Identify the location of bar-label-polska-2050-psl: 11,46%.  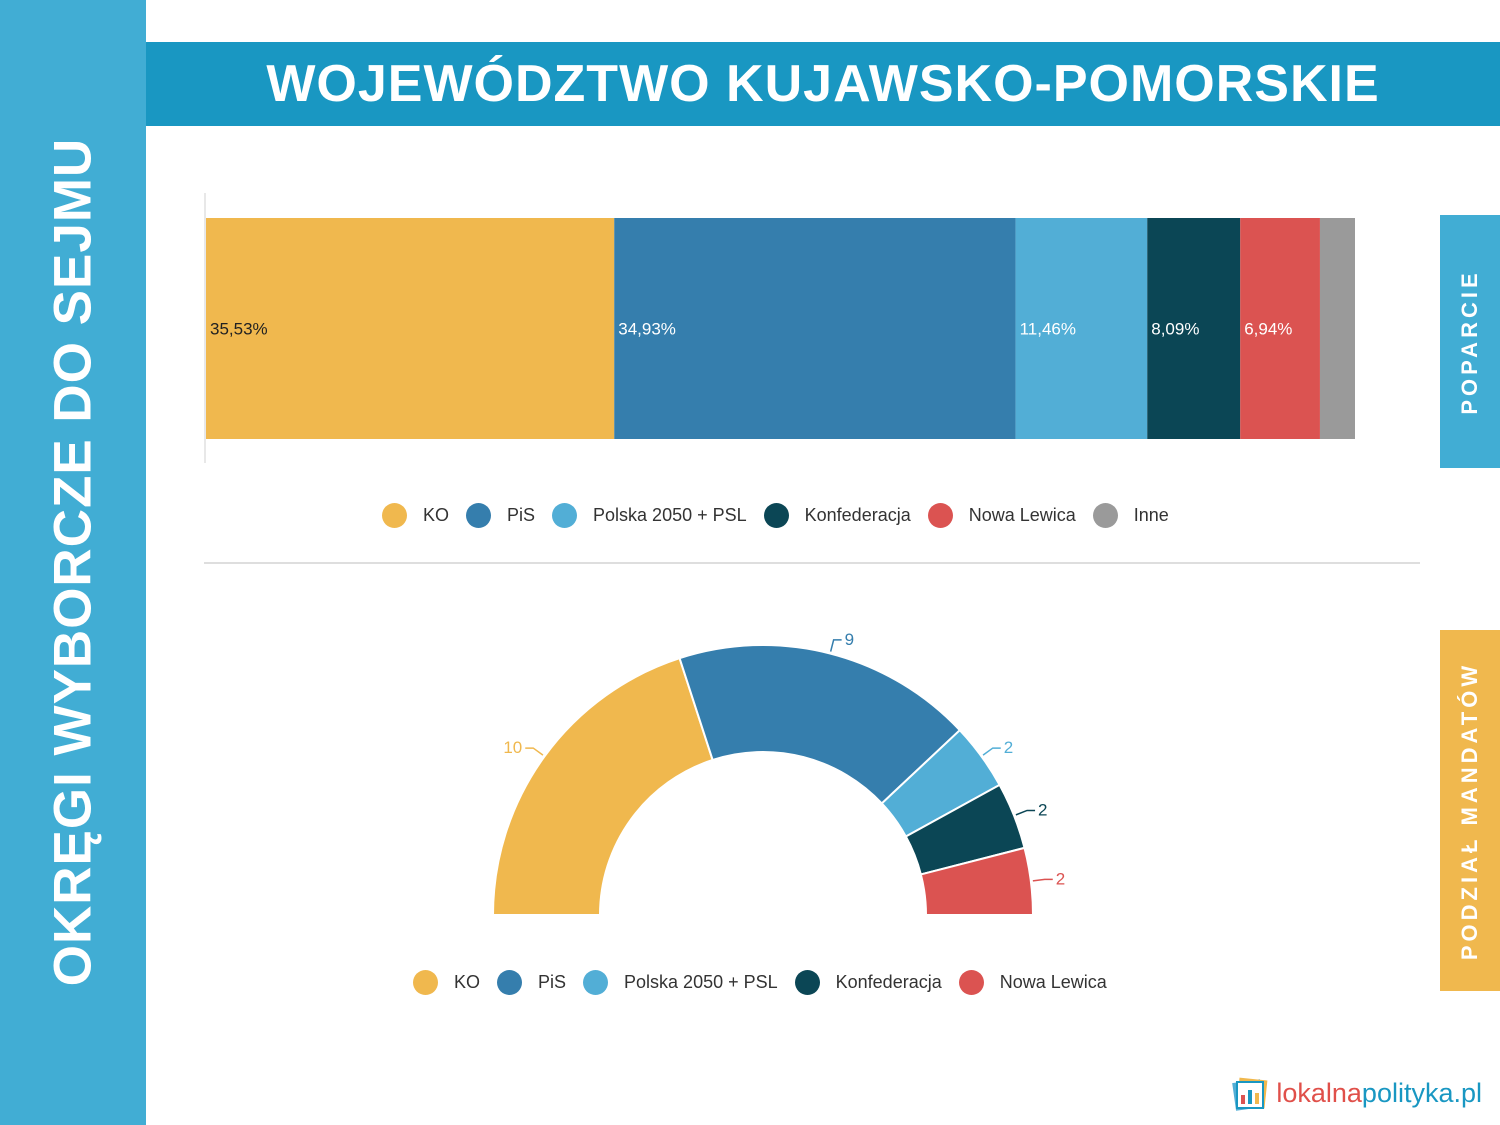
(1048, 329).